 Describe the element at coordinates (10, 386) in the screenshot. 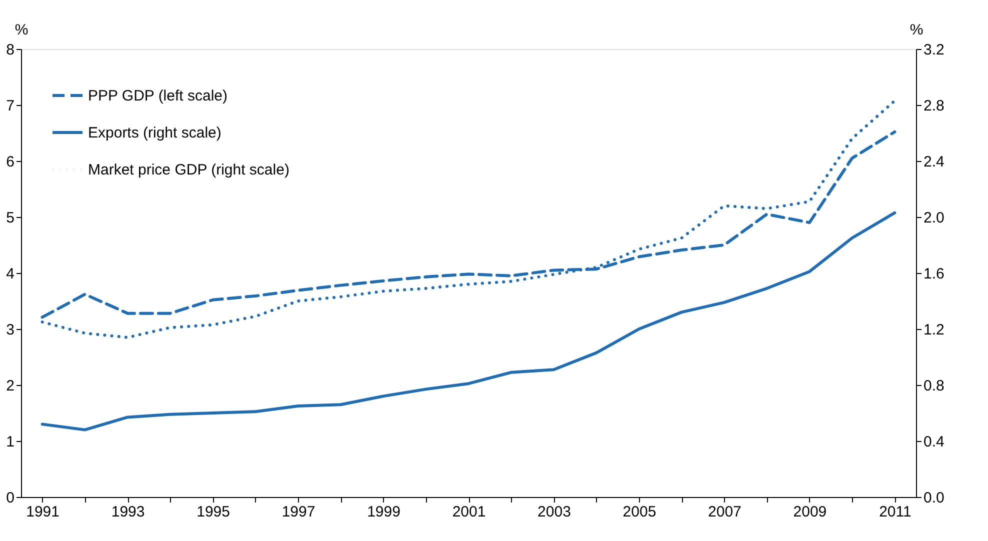

I see `y-tick-label: 2` at that location.